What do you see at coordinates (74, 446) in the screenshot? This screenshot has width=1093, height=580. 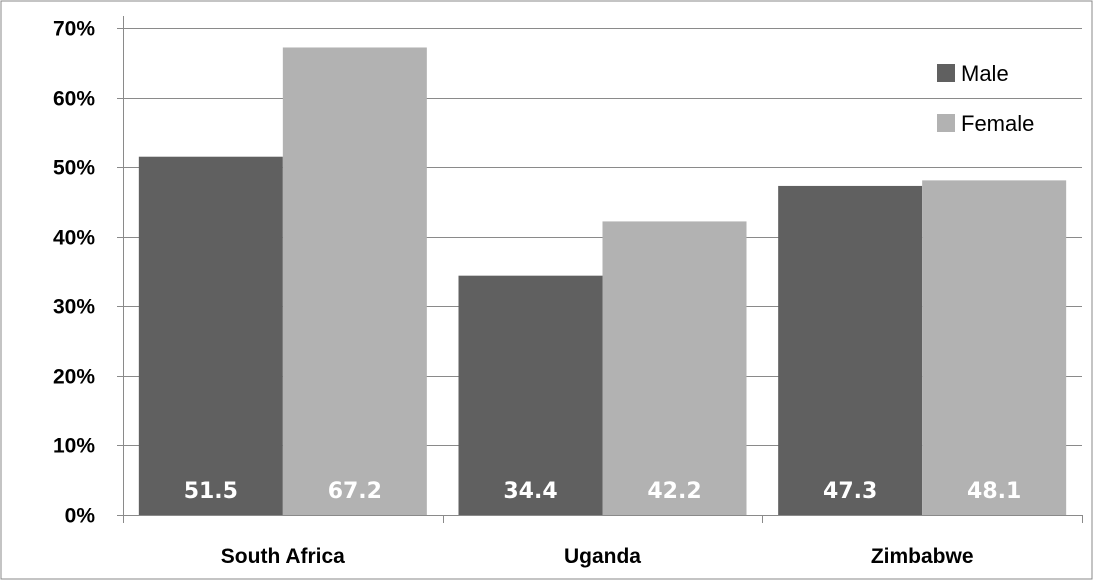 I see `y-tick-label: 10%` at bounding box center [74, 446].